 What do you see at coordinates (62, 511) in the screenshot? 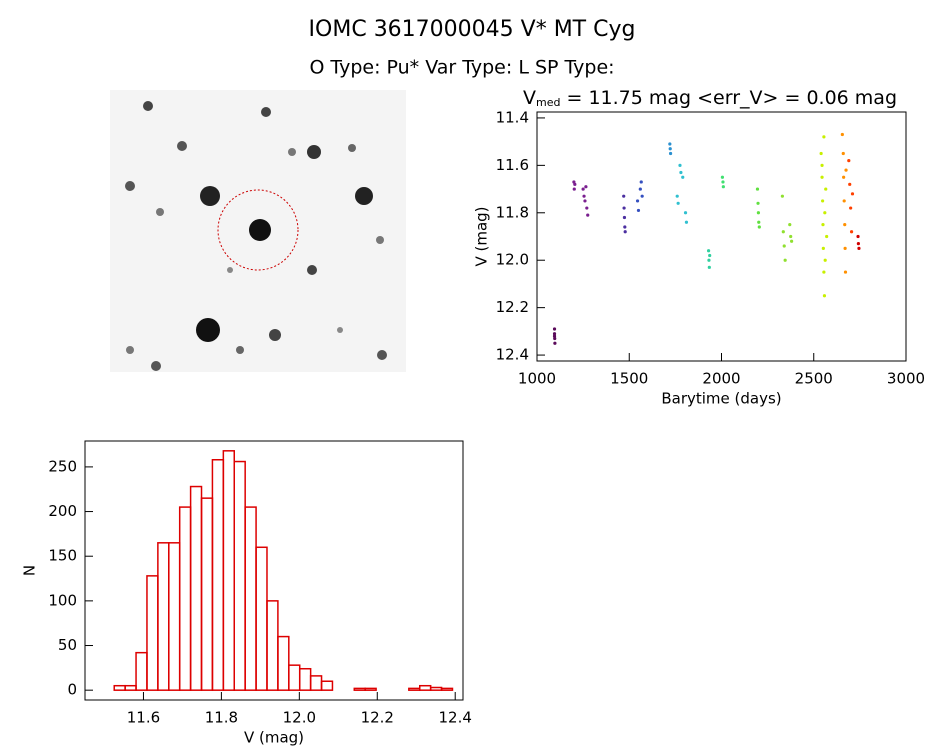
I see `y-tick-label: 200` at bounding box center [62, 511].